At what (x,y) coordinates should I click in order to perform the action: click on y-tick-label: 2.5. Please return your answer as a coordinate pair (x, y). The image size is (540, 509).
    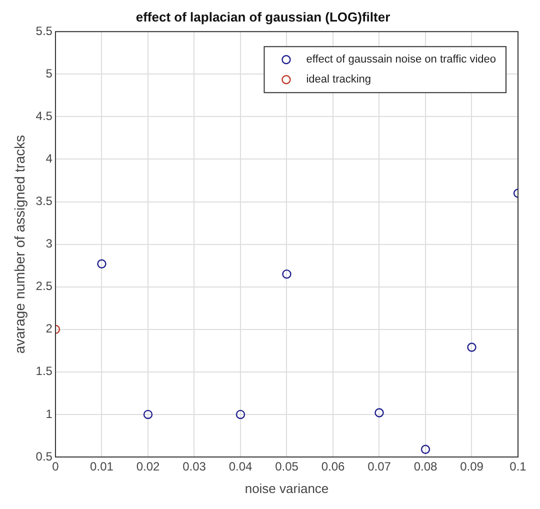
    Looking at the image, I should click on (44, 286).